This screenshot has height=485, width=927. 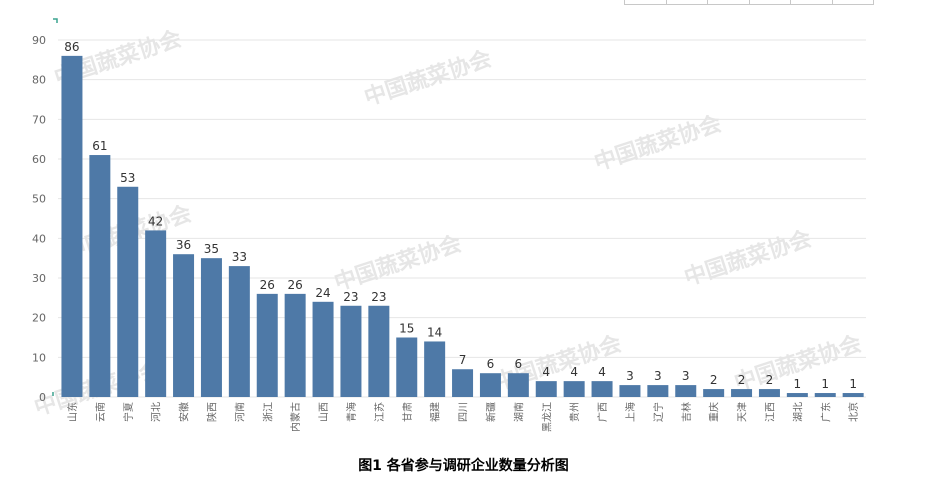 I want to click on corner-mark, so click(x=55, y=207).